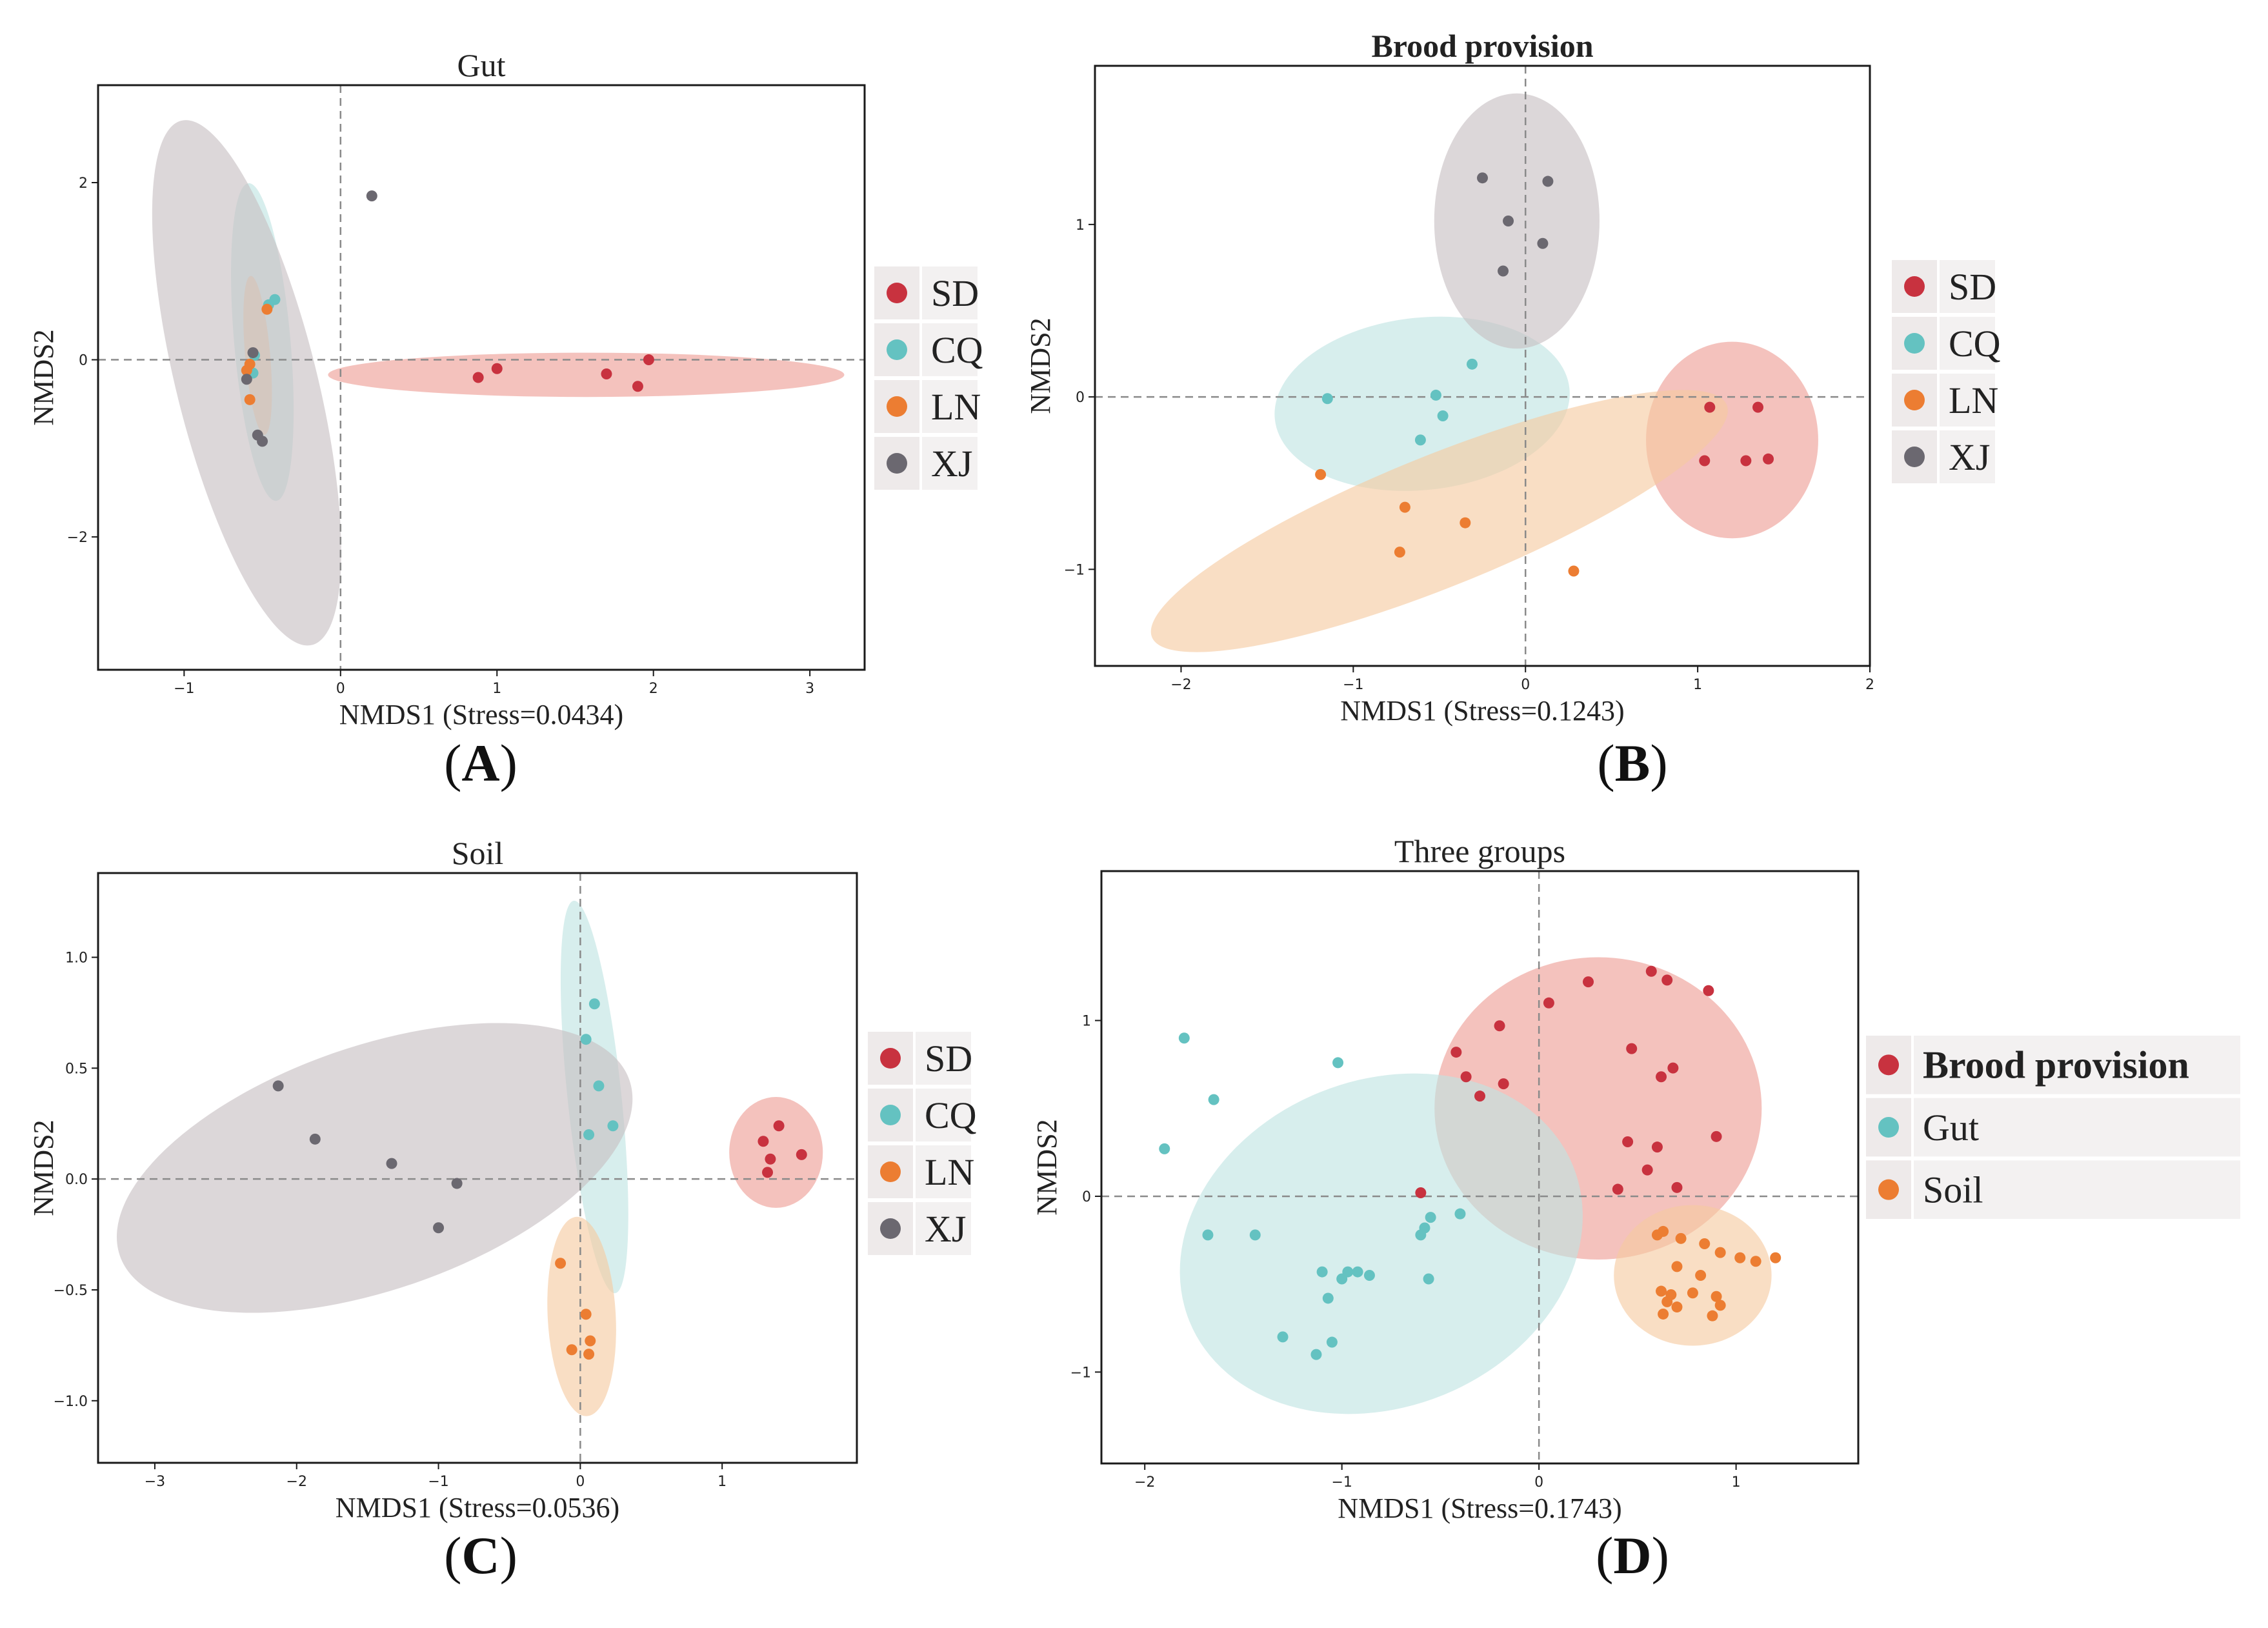 Image resolution: width=2268 pixels, height=1628 pixels. Describe the element at coordinates (955, 293) in the screenshot. I see `panel-a-legend-label: SD` at that location.